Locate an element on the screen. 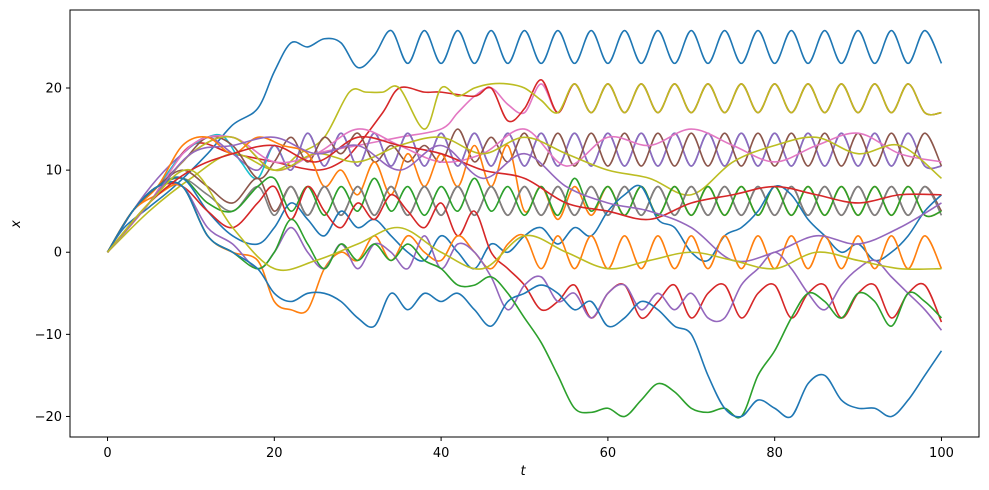 The width and height of the screenshot is (989, 490). x-tick-label: 0 is located at coordinates (107, 453).